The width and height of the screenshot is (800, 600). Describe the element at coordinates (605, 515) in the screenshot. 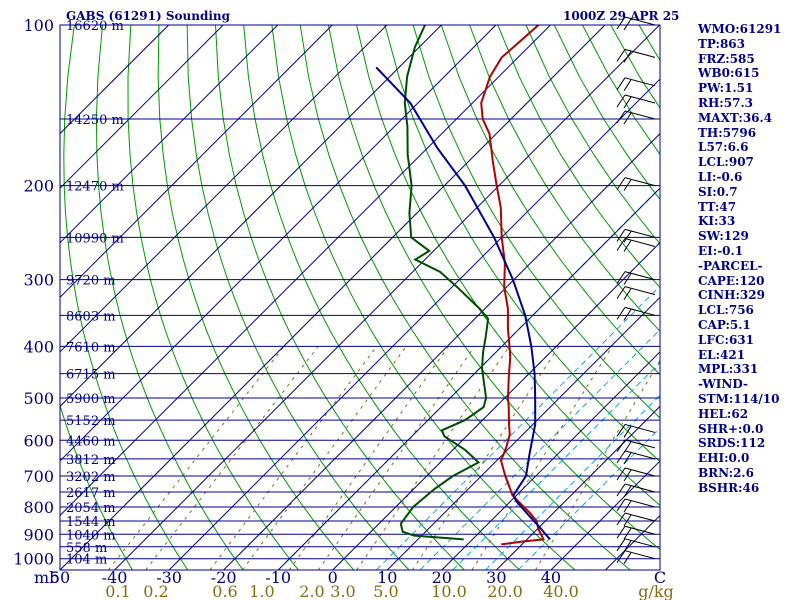

I see `isotherm-line` at that location.